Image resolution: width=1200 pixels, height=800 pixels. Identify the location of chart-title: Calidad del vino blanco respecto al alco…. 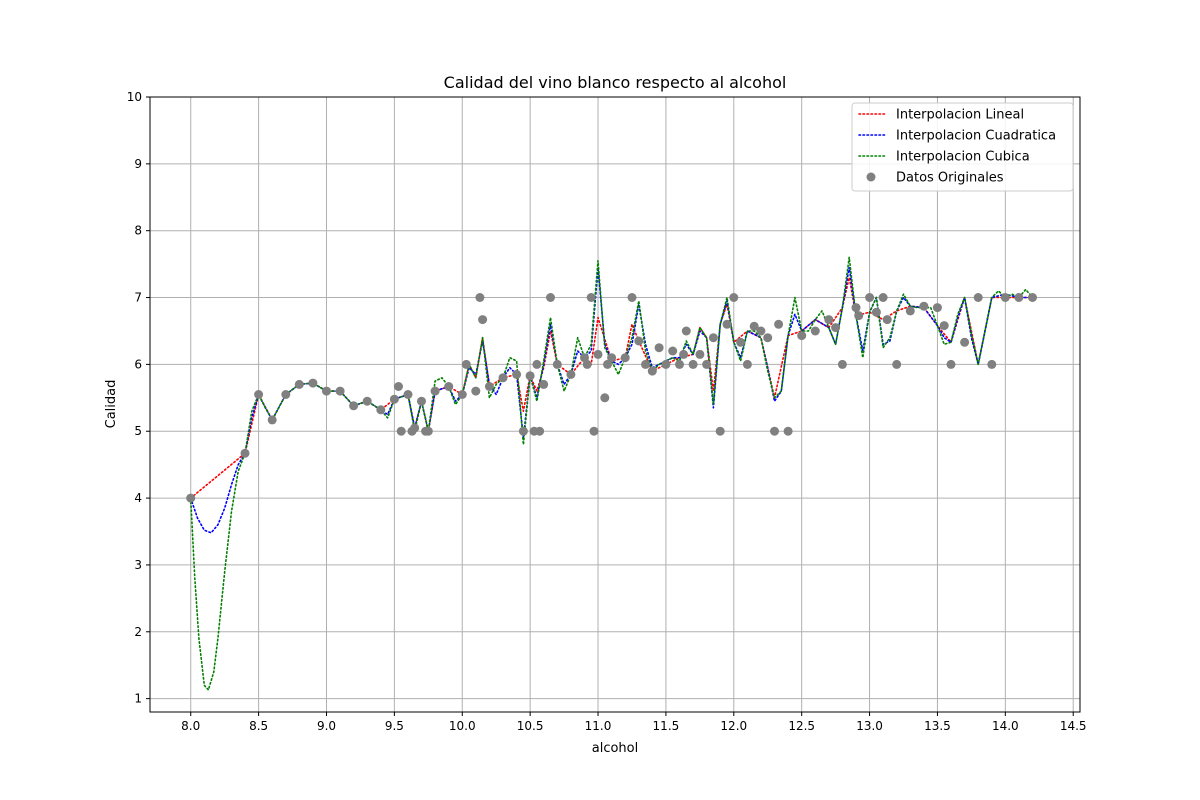
(615, 82).